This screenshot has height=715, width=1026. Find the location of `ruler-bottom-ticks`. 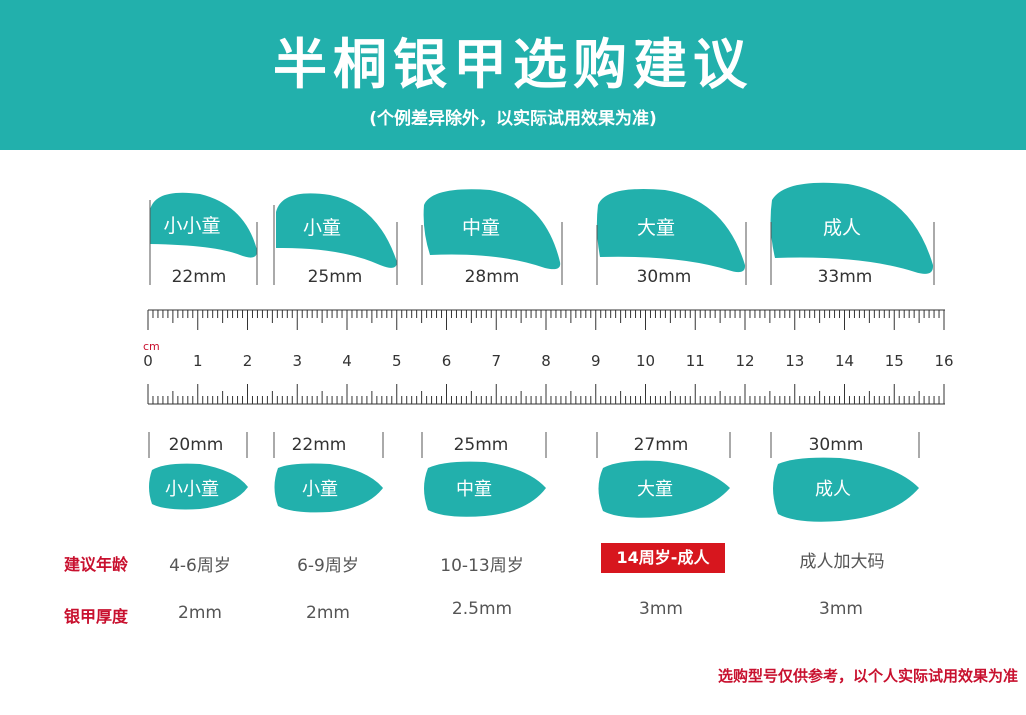

ruler-bottom-ticks is located at coordinates (546, 394).